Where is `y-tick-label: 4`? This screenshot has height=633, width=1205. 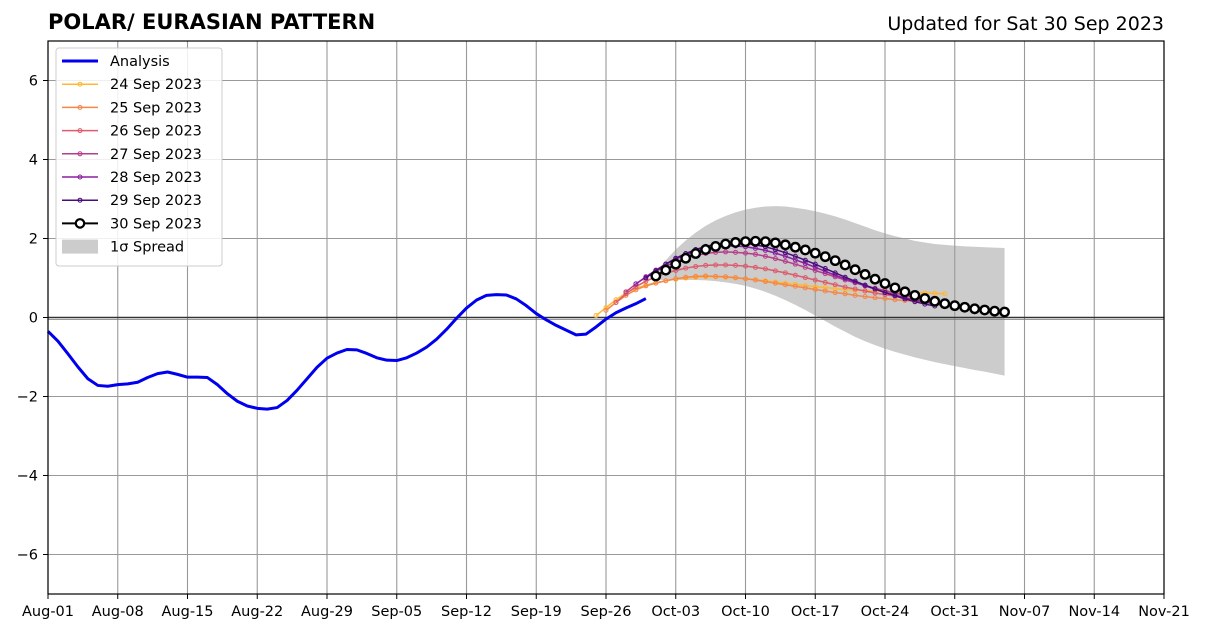 y-tick-label: 4 is located at coordinates (33, 161).